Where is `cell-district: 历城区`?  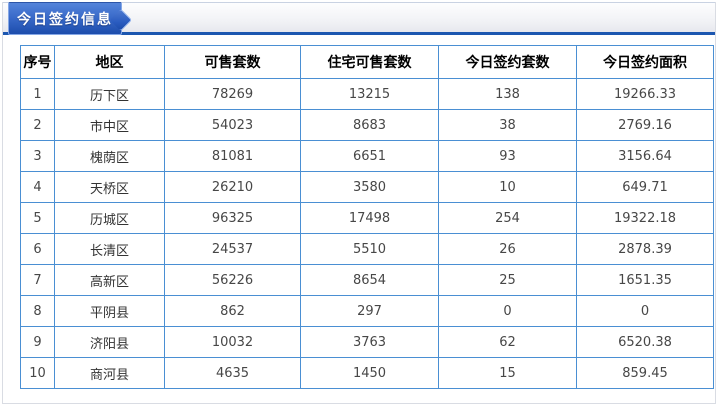
cell-district: 历城区 is located at coordinates (109, 218).